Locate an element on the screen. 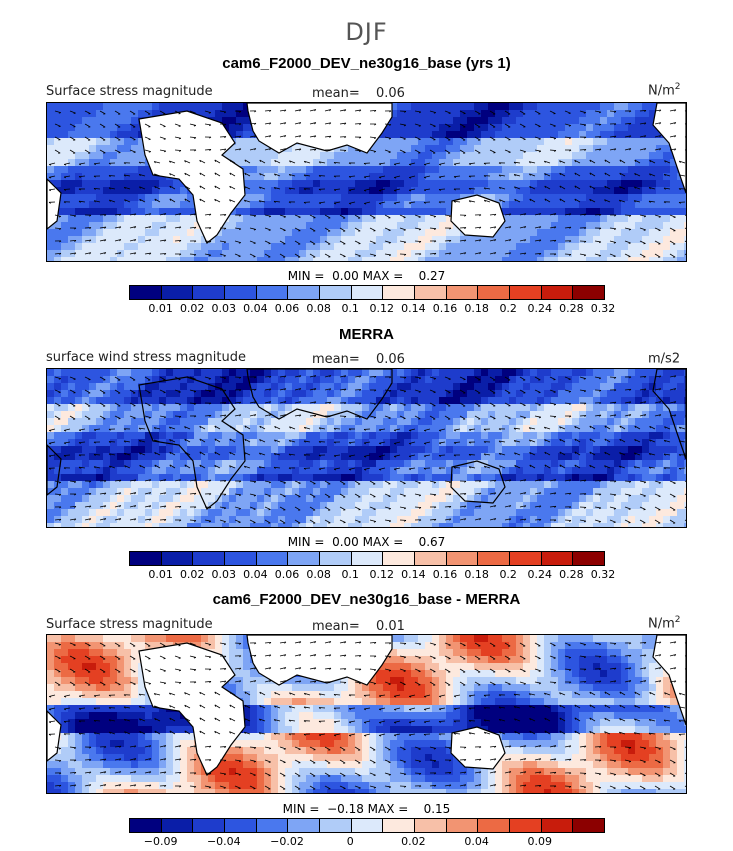  panel-3-minmax: MIN = −0.18 MAX = 0.15 is located at coordinates (366, 809).